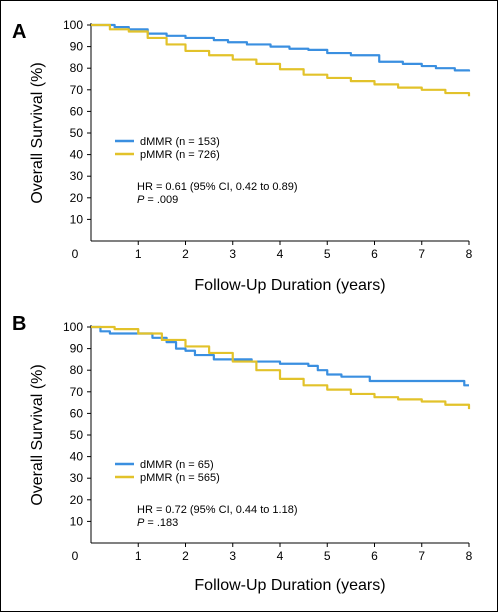 This screenshot has width=498, height=612. I want to click on p-value-text: P = .009, so click(157, 200).